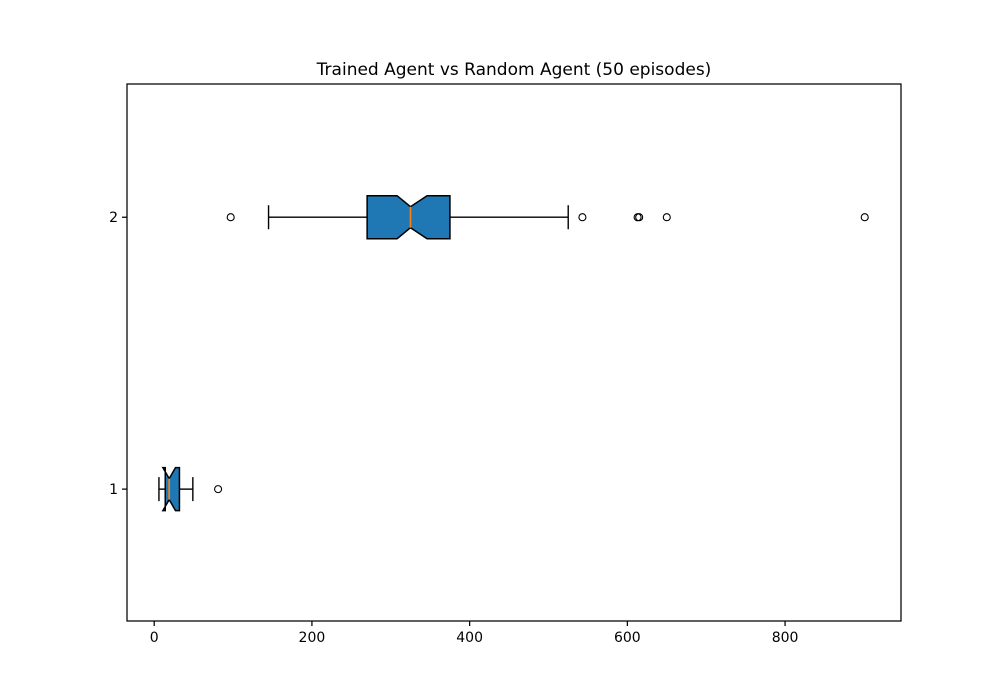 The height and width of the screenshot is (700, 1000). I want to click on x-tick-label: 800, so click(785, 638).